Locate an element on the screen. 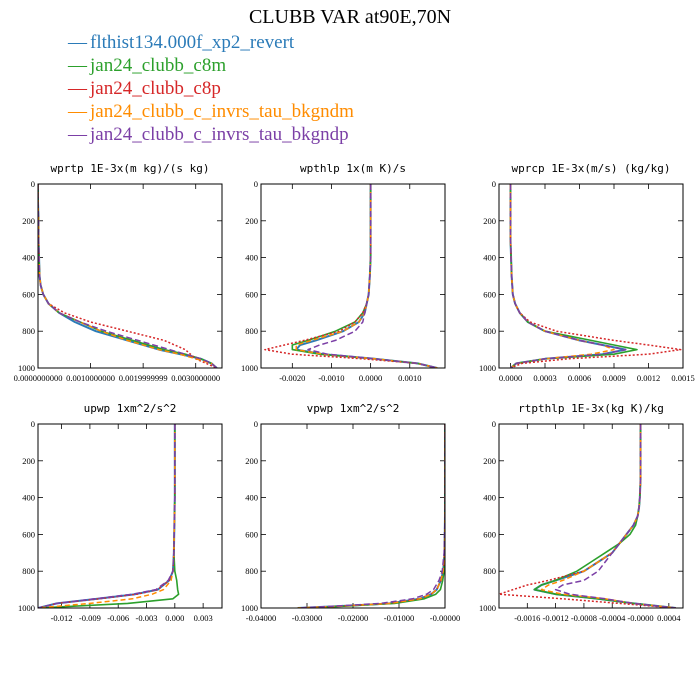 This screenshot has width=700, height=700. legend-item: — flthist134.000f_xp2_revert is located at coordinates (211, 42).